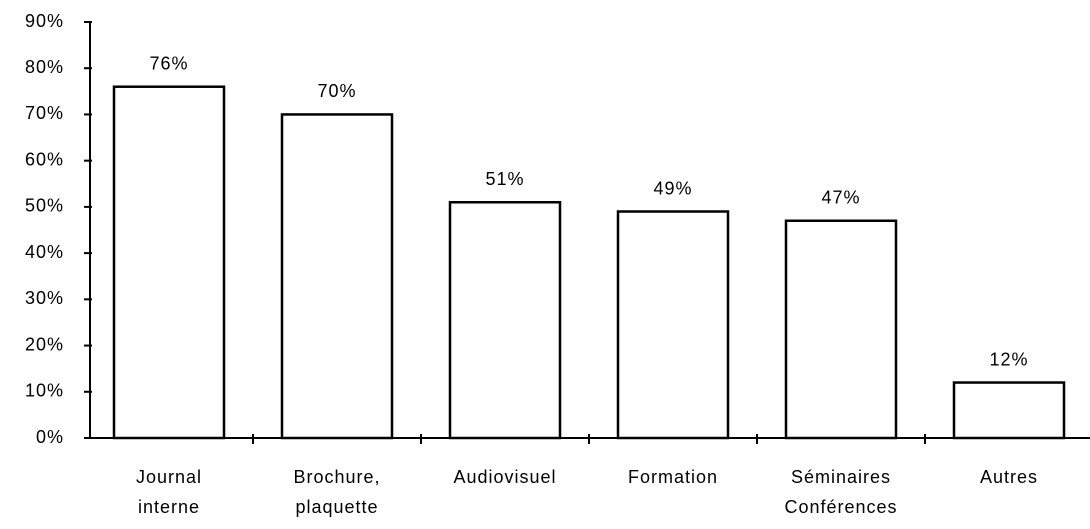 This screenshot has width=1090, height=529. What do you see at coordinates (44, 206) in the screenshot?
I see `y-tick-label: 50%` at bounding box center [44, 206].